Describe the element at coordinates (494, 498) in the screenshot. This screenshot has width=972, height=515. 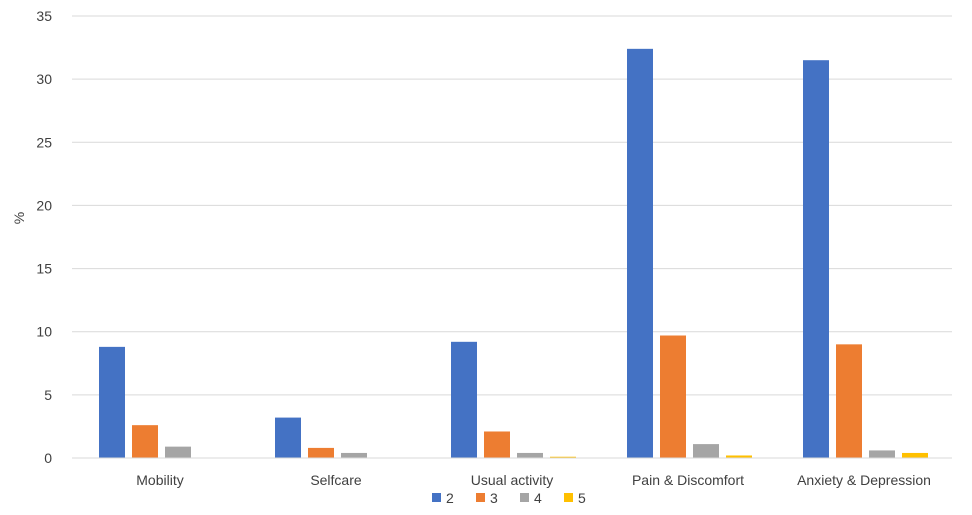
I see `legend-label: 3` at that location.